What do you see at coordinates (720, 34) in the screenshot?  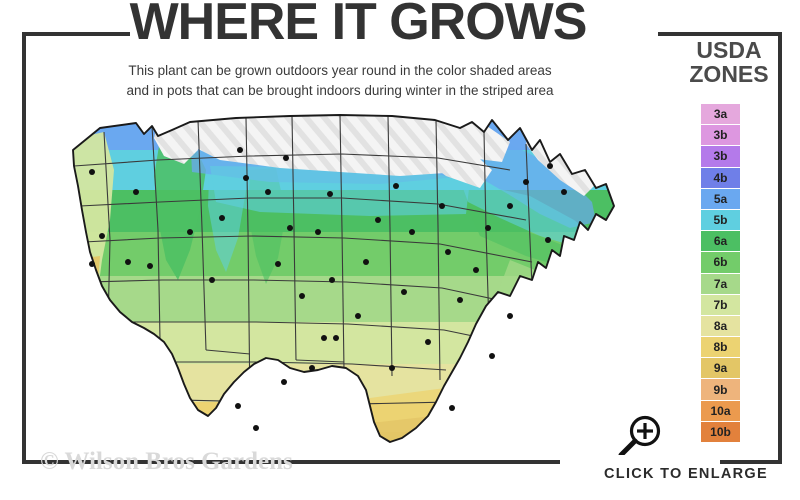 I see `frame-border-top-right` at bounding box center [720, 34].